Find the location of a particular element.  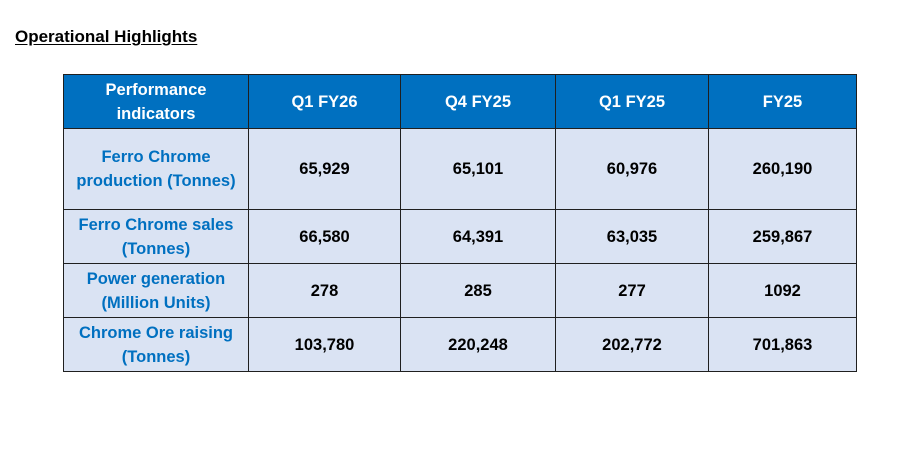

table-cell: 63,035 is located at coordinates (632, 236).